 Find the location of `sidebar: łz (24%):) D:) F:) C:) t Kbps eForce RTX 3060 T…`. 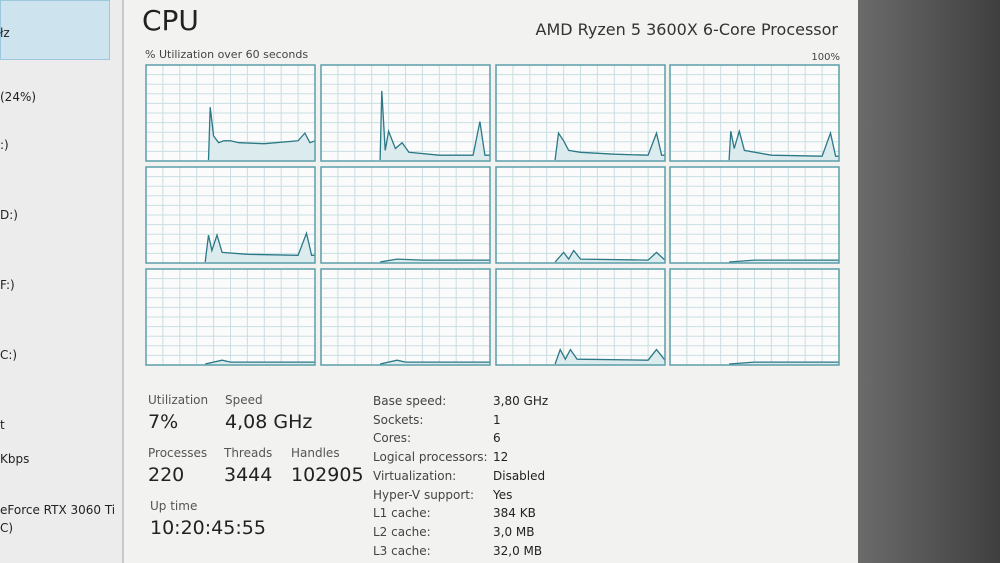

sidebar: łz (24%):) D:) F:) C:) t Kbps eForce RTX 3060 T… is located at coordinates (62, 281).